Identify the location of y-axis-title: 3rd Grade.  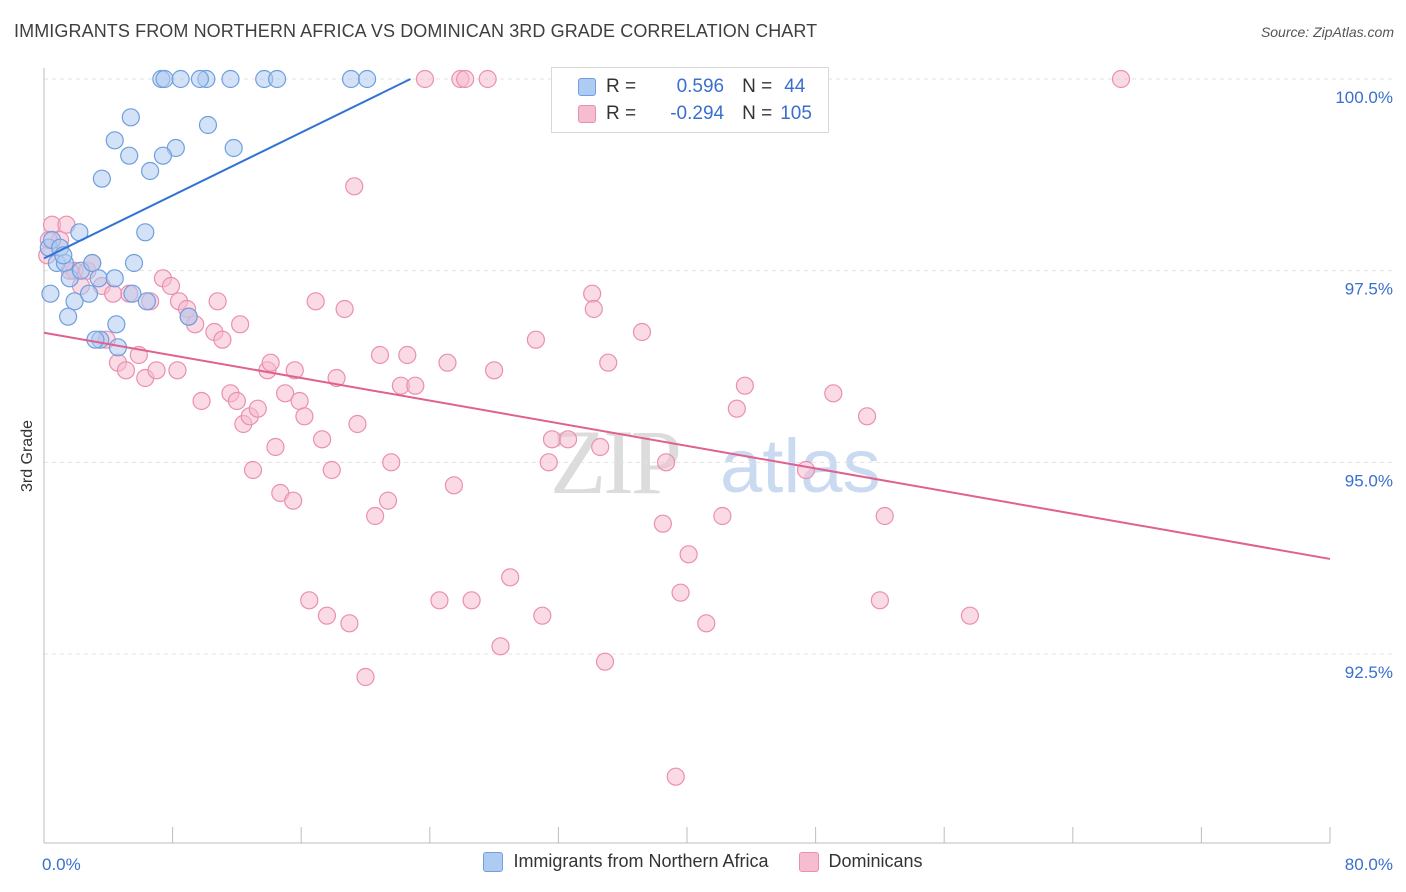
(27, 456).